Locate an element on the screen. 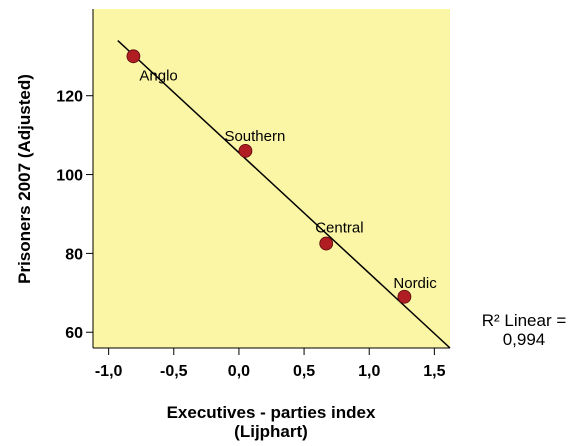  data-point-southern is located at coordinates (245, 151).